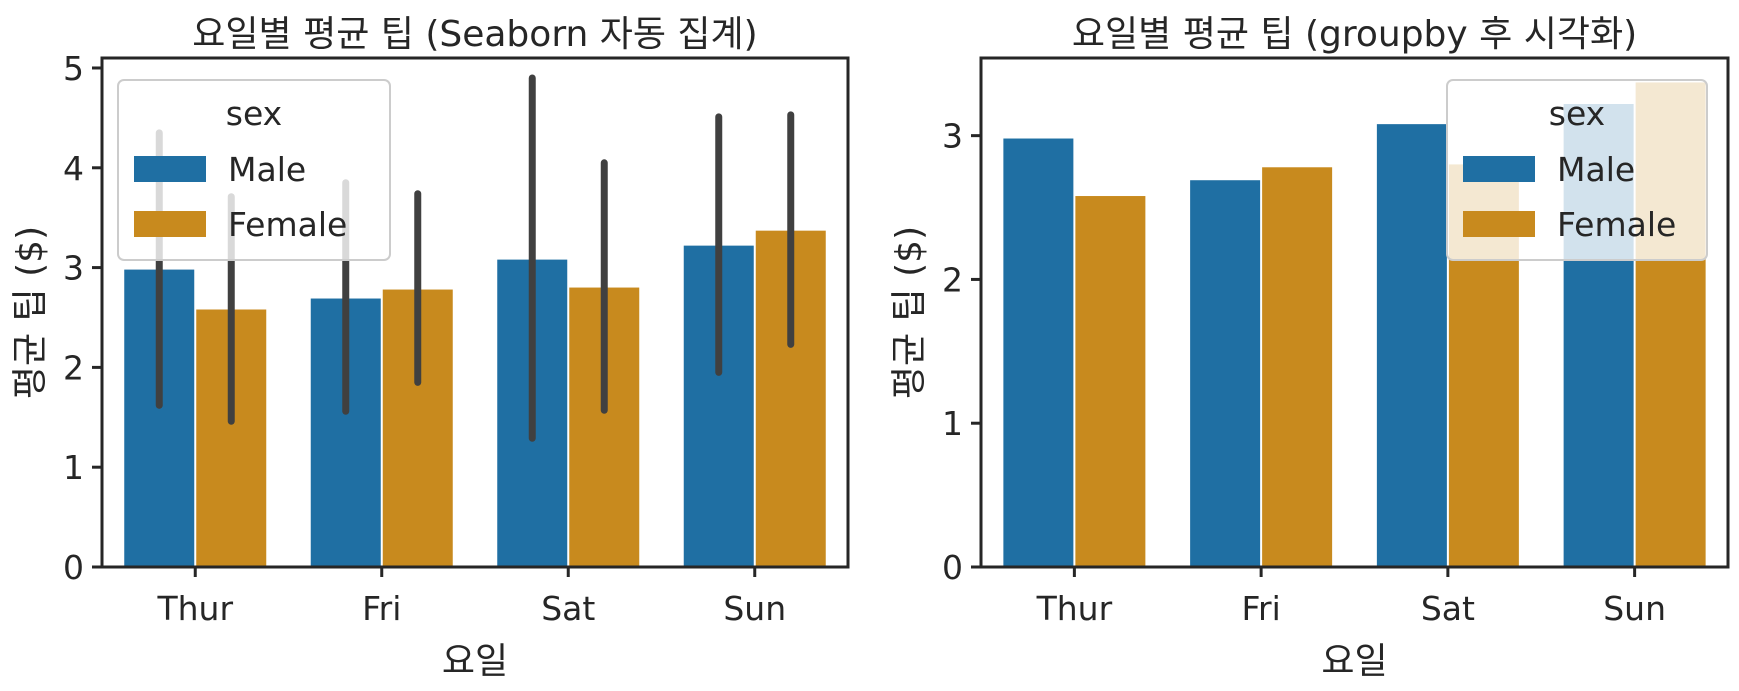  Describe the element at coordinates (1038, 352) in the screenshot. I see `bar-male-thur` at that location.